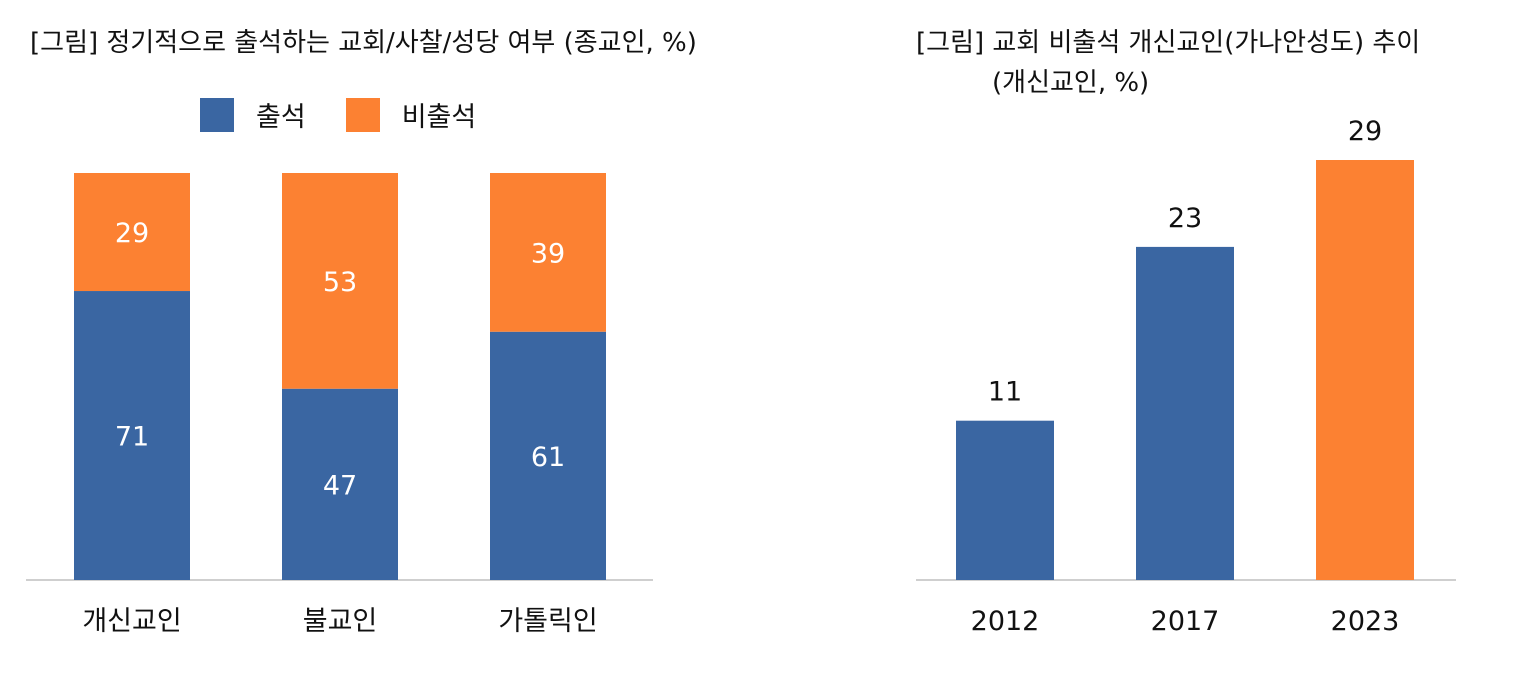 The image size is (1516, 686). I want to click on chart-left-legend: 출석 비출석, so click(358, 114).